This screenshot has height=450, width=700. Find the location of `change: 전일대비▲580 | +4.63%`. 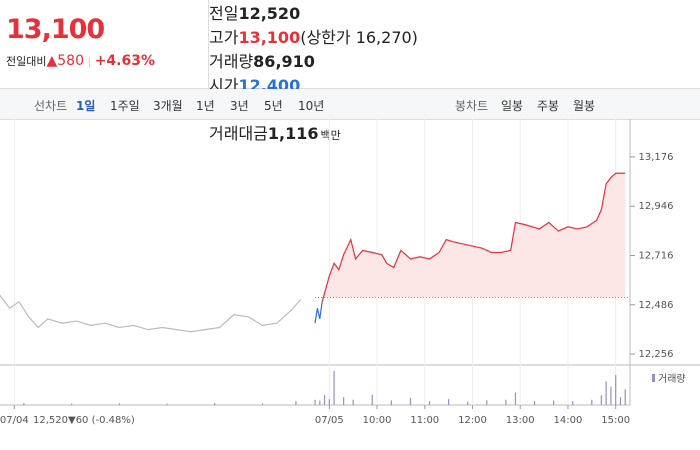

change: 전일대비▲580 | +4.63% is located at coordinates (80, 61).